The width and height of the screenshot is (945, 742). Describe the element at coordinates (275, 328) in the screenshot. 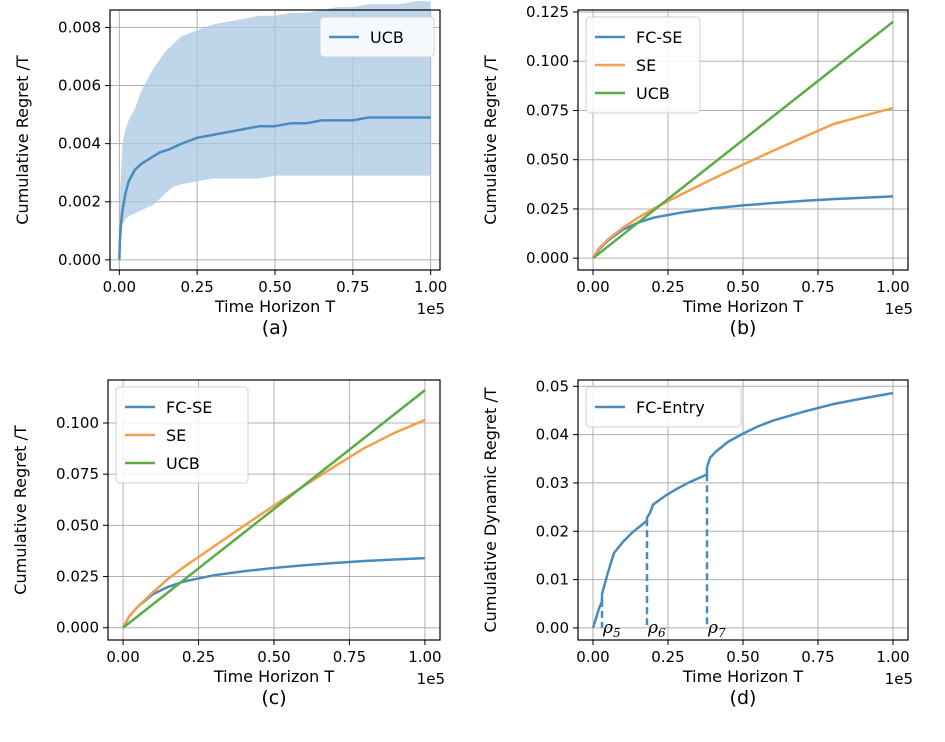

I see `panel-caption: (a)` at that location.